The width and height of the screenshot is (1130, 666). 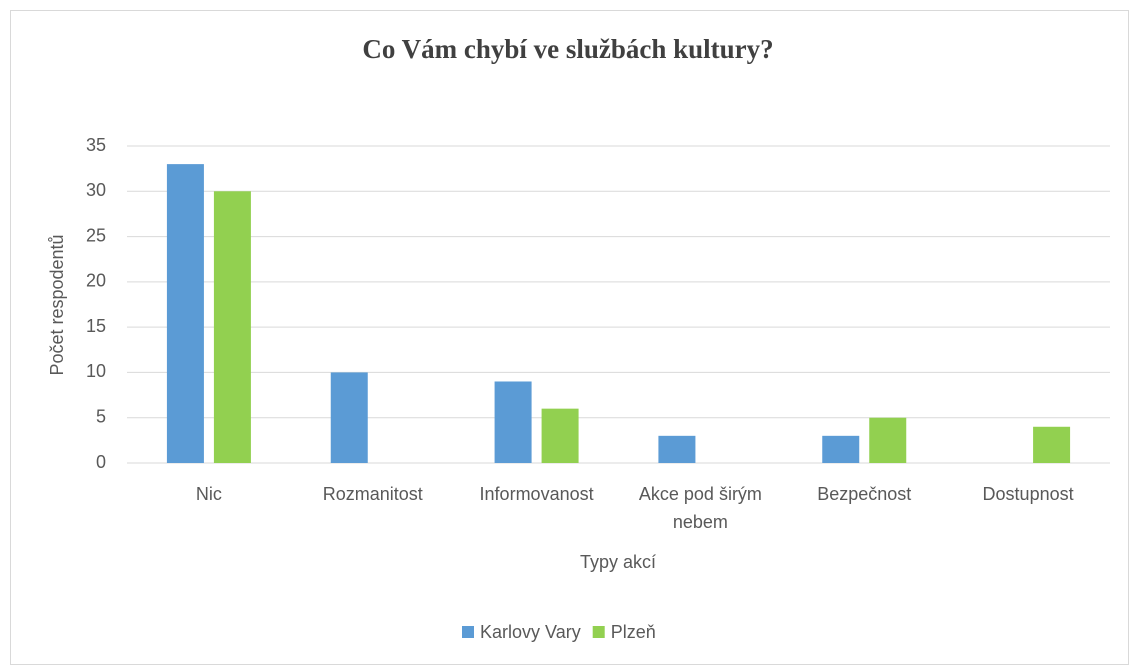 What do you see at coordinates (864, 494) in the screenshot?
I see `x-tick-label: Bezpečnost` at bounding box center [864, 494].